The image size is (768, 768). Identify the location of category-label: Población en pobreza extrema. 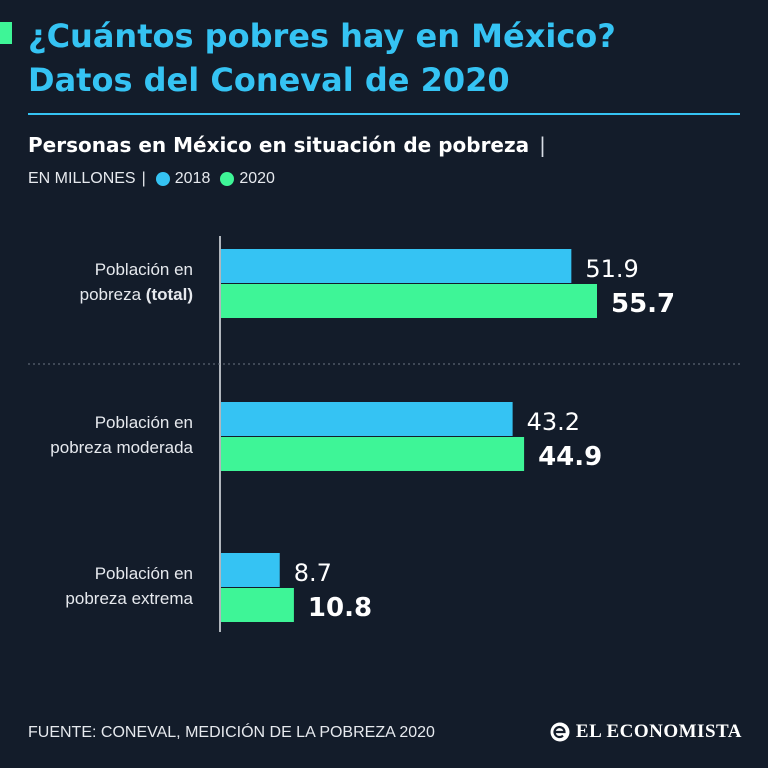
(129, 586).